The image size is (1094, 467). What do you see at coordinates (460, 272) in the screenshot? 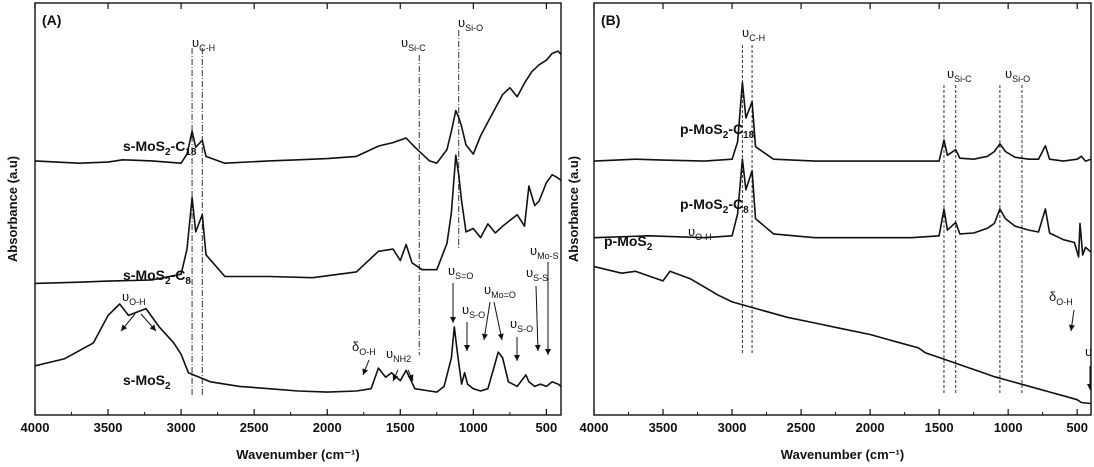
I see `band-annotation: υS=O` at bounding box center [460, 272].